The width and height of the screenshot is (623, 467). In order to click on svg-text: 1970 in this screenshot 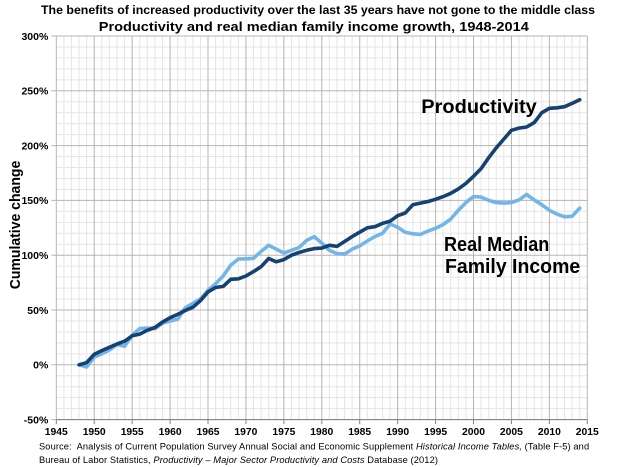, I will do `click(245, 432)`.